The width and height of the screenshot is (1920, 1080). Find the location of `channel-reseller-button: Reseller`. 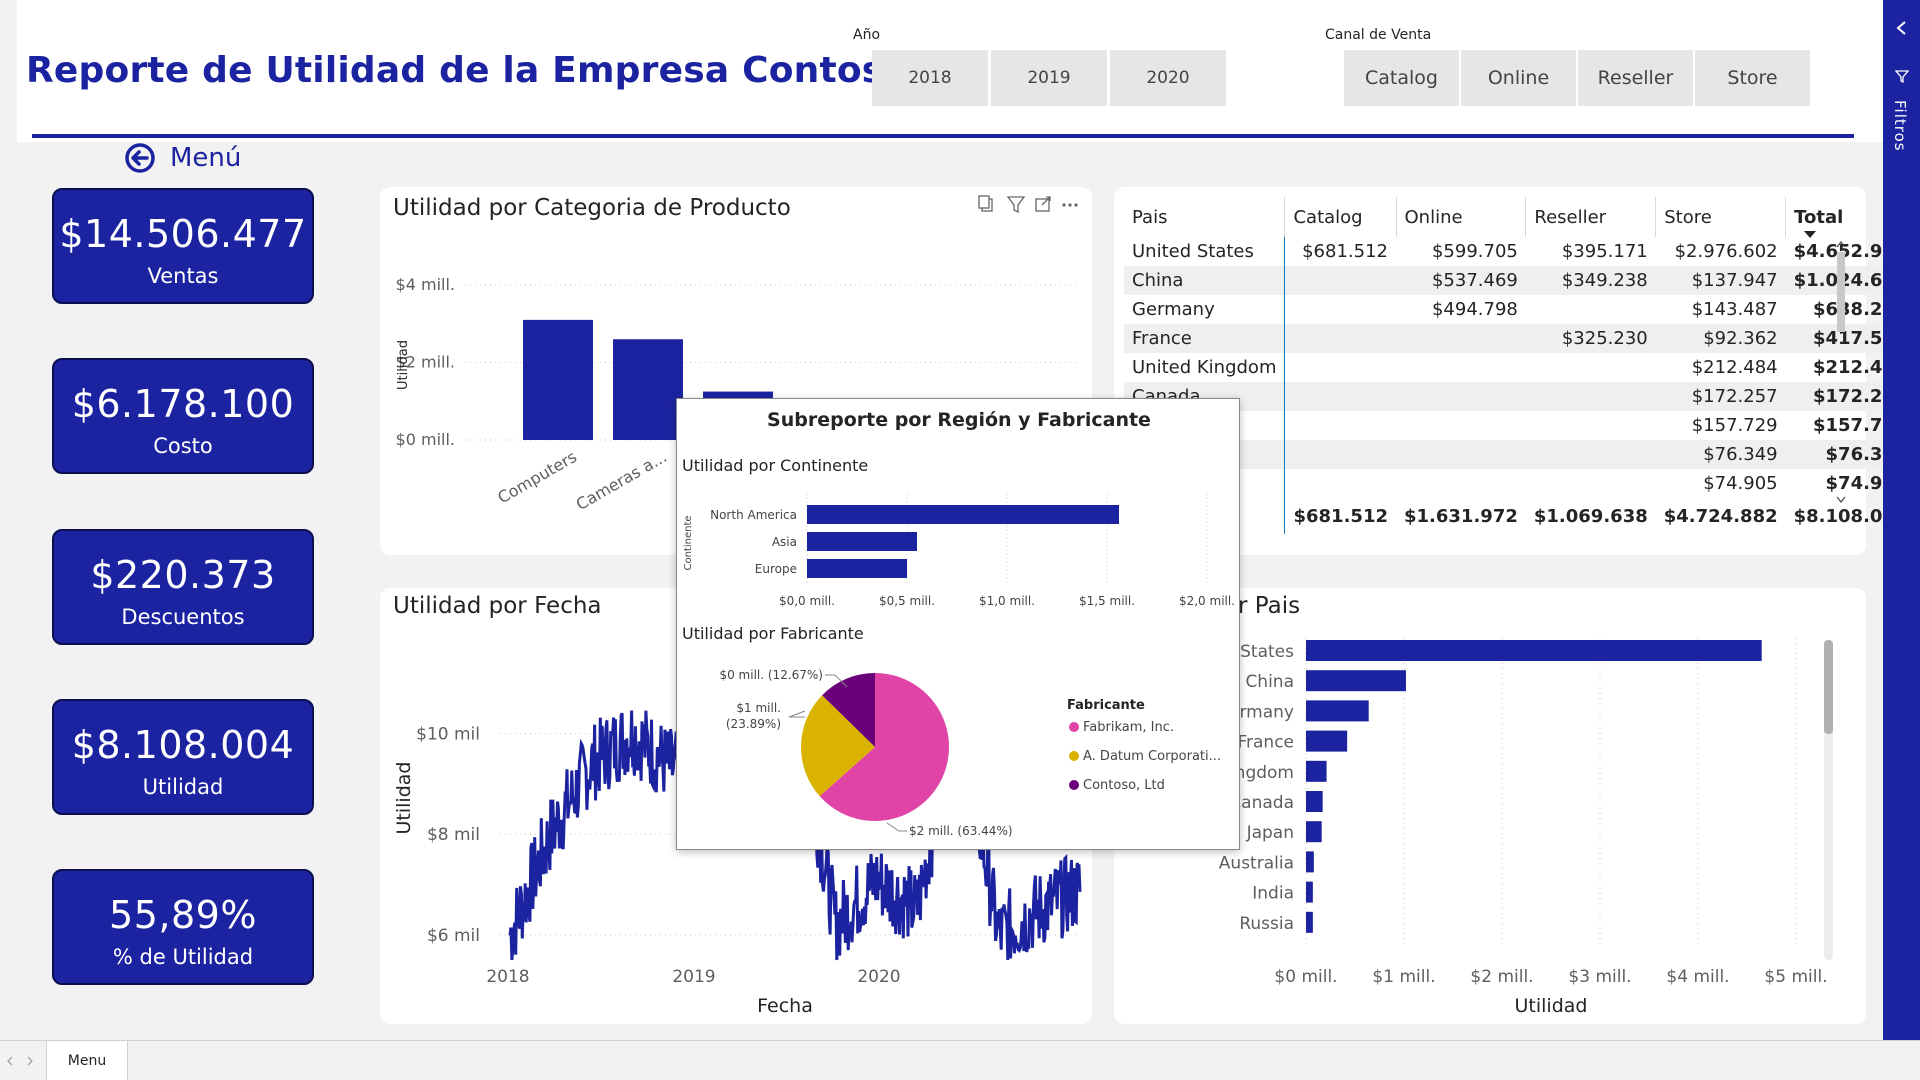

channel-reseller-button: Reseller is located at coordinates (1635, 78).